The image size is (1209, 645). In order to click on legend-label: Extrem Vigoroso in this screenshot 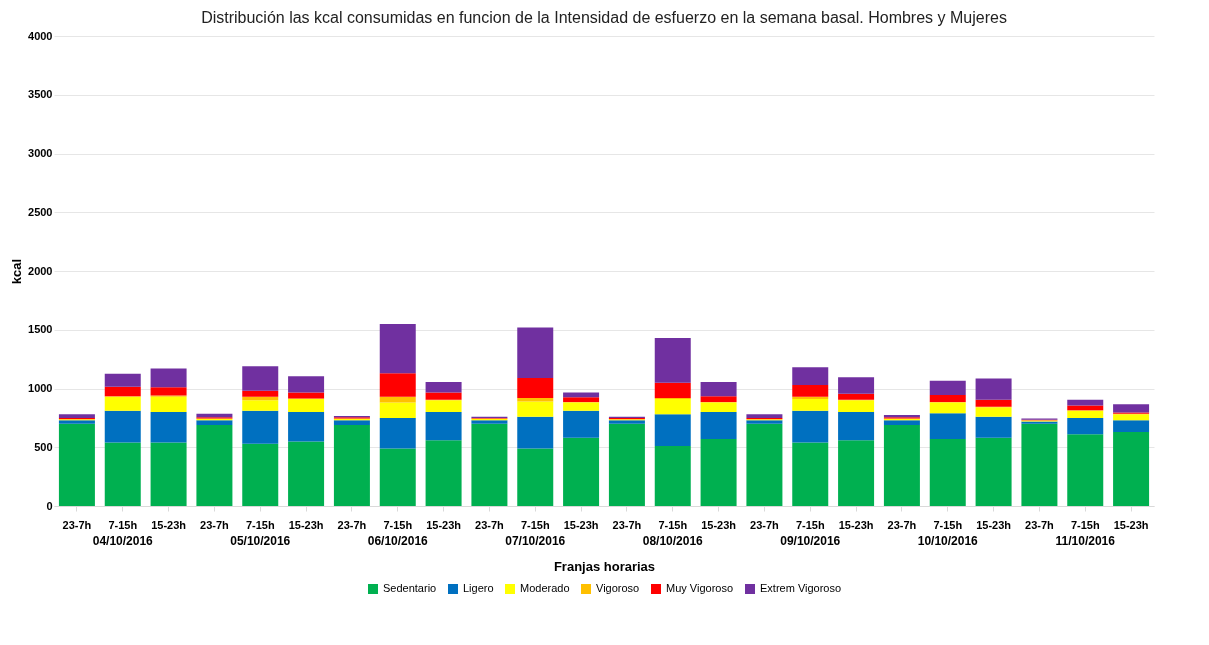, I will do `click(801, 588)`.